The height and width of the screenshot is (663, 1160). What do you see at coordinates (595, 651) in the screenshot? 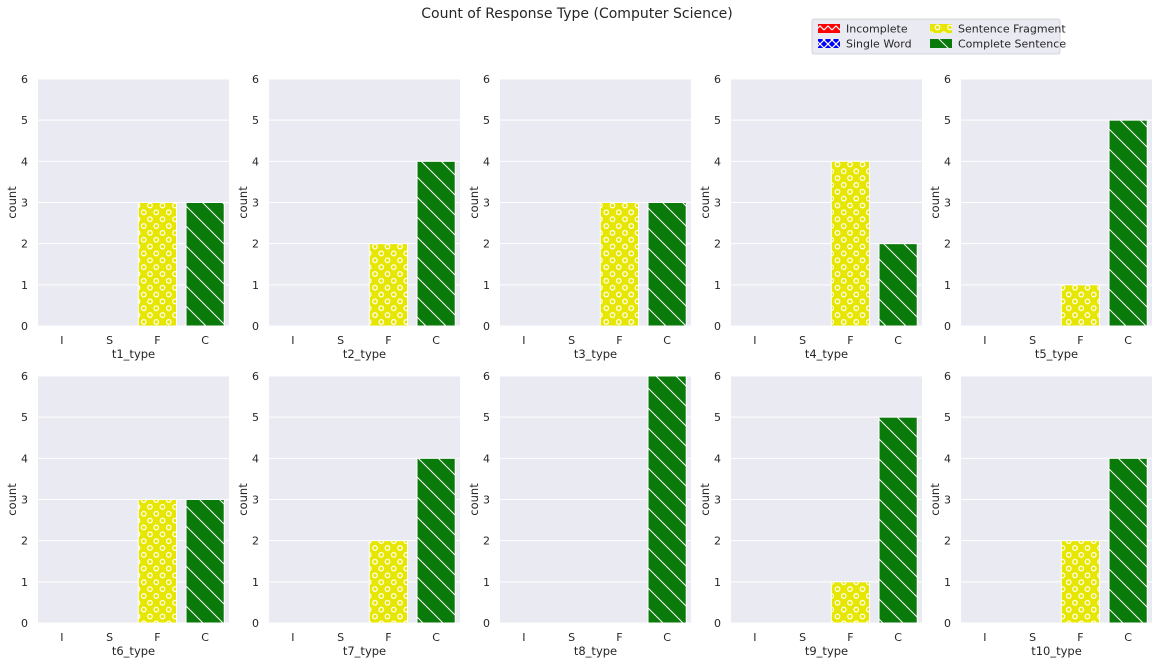
I see `x-axis-label: t8_type` at bounding box center [595, 651].